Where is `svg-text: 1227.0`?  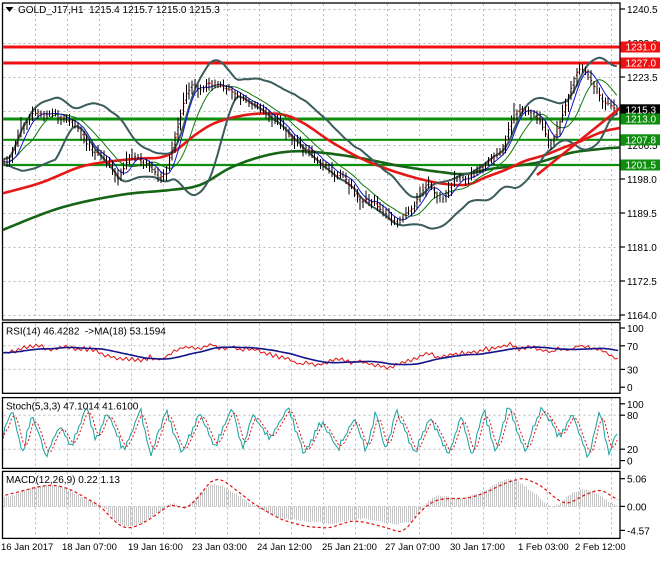
svg-text: 1227.0 is located at coordinates (641, 64).